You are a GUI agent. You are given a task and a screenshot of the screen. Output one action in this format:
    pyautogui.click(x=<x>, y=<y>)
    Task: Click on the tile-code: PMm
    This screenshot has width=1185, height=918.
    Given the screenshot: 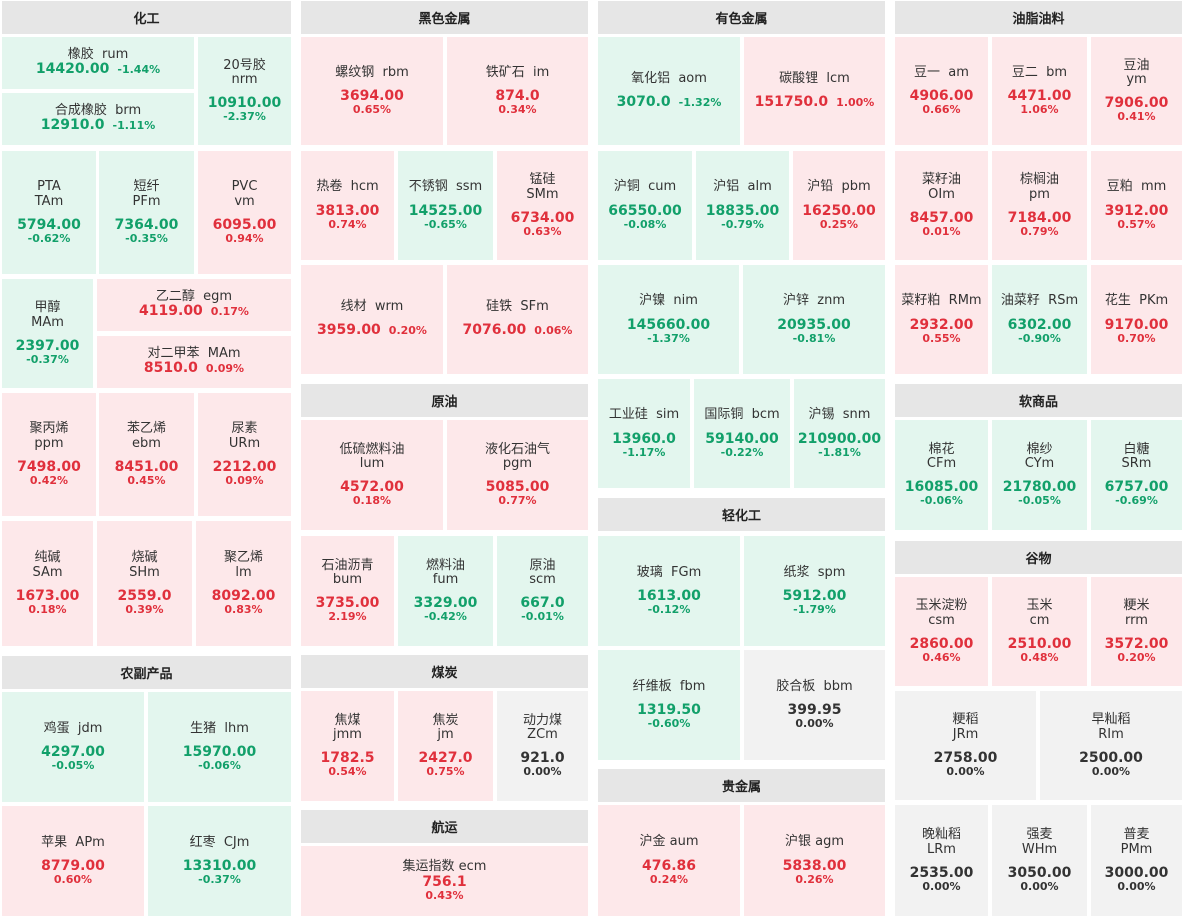 What is the action you would take?
    pyautogui.click(x=1136, y=849)
    